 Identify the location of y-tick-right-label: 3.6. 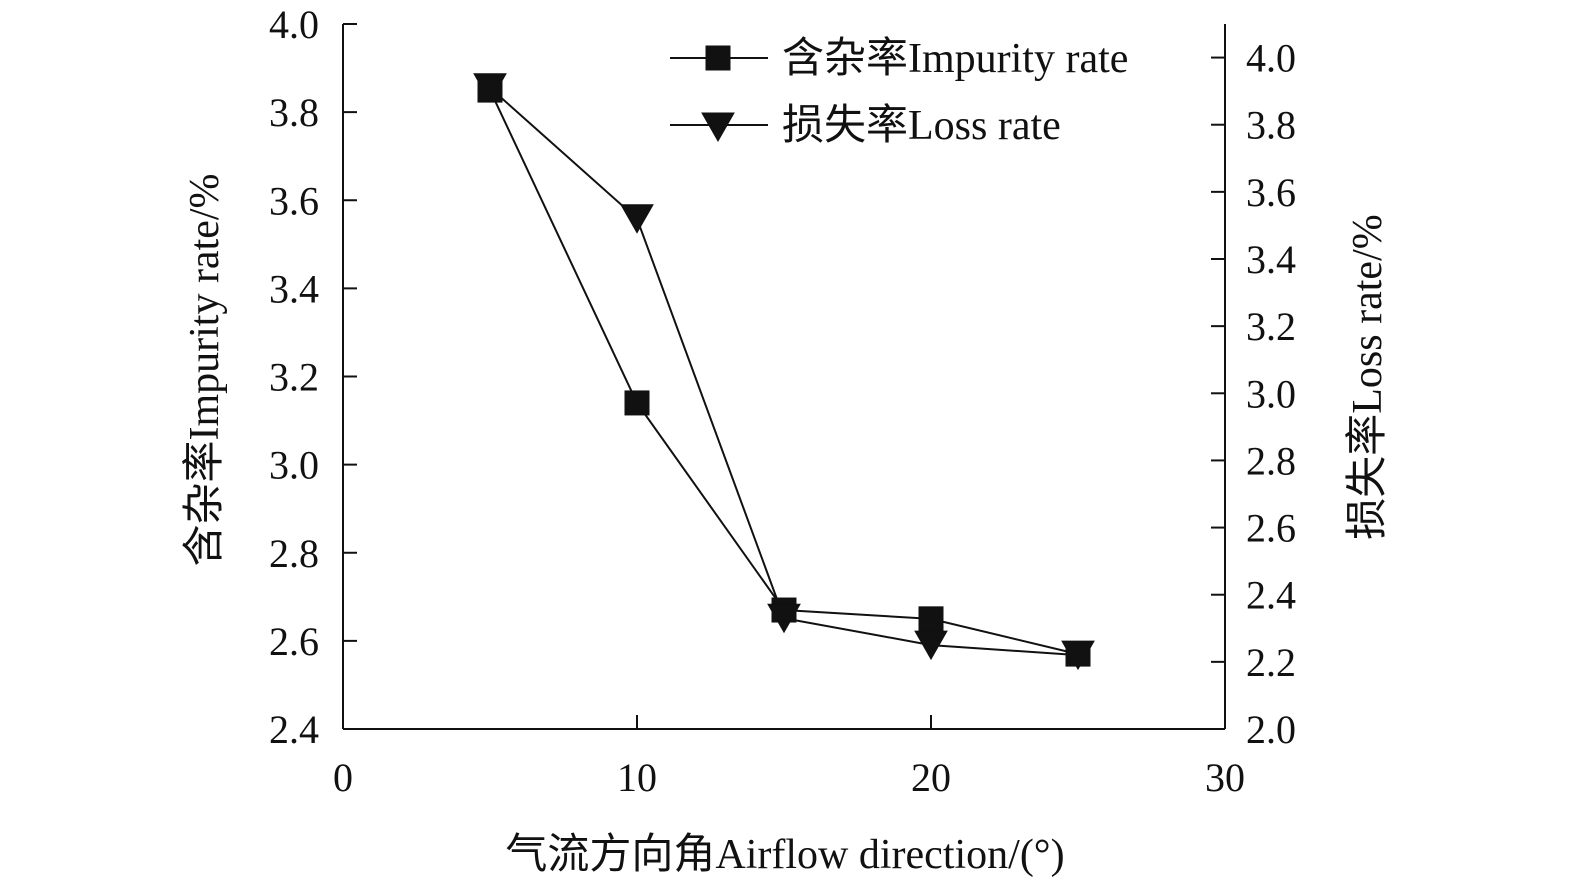
(1271, 192).